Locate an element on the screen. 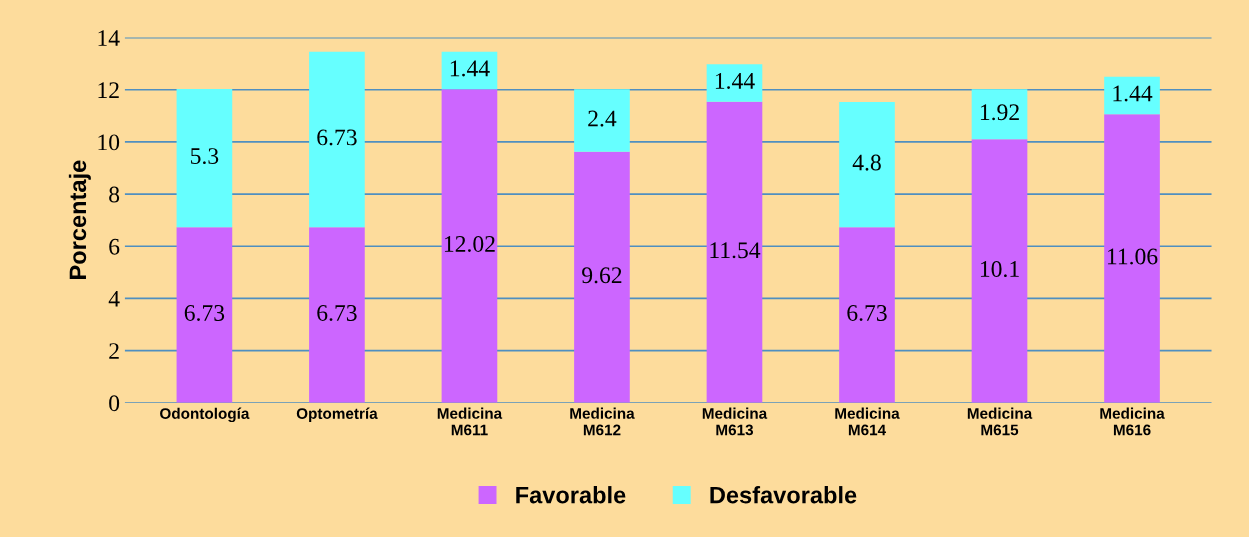 The height and width of the screenshot is (537, 1249). x-tick-label: Medicina M613 is located at coordinates (735, 421).